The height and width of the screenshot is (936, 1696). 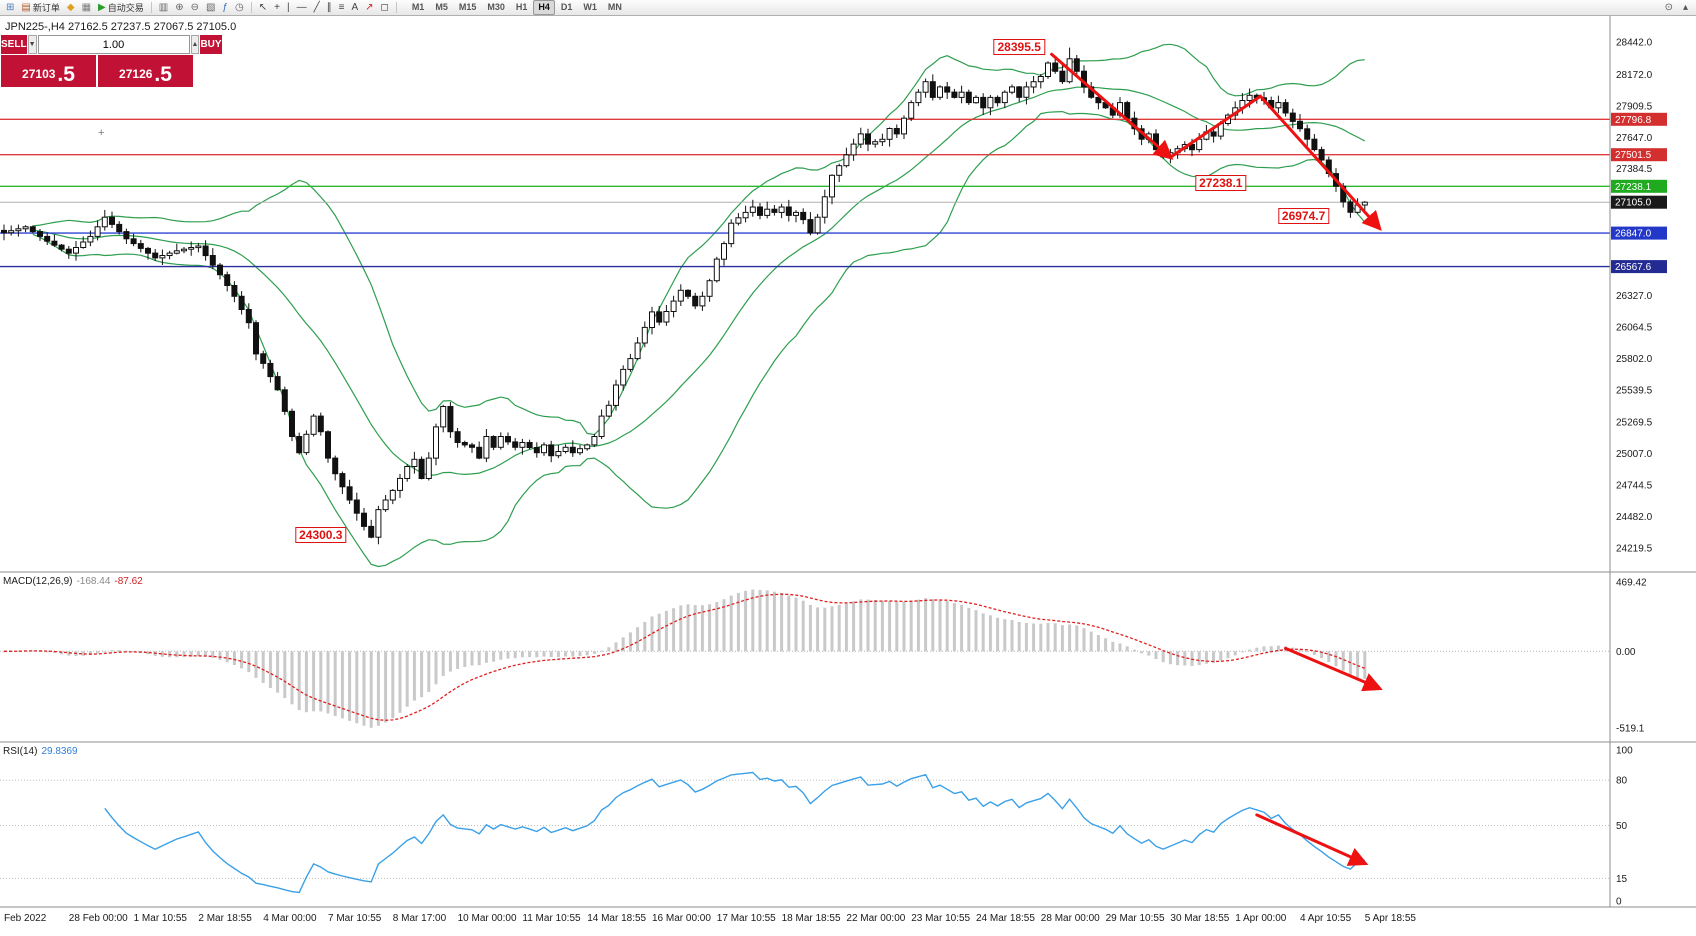 I want to click on auto-trading-button: ▶ 自动交易, so click(x=121, y=8).